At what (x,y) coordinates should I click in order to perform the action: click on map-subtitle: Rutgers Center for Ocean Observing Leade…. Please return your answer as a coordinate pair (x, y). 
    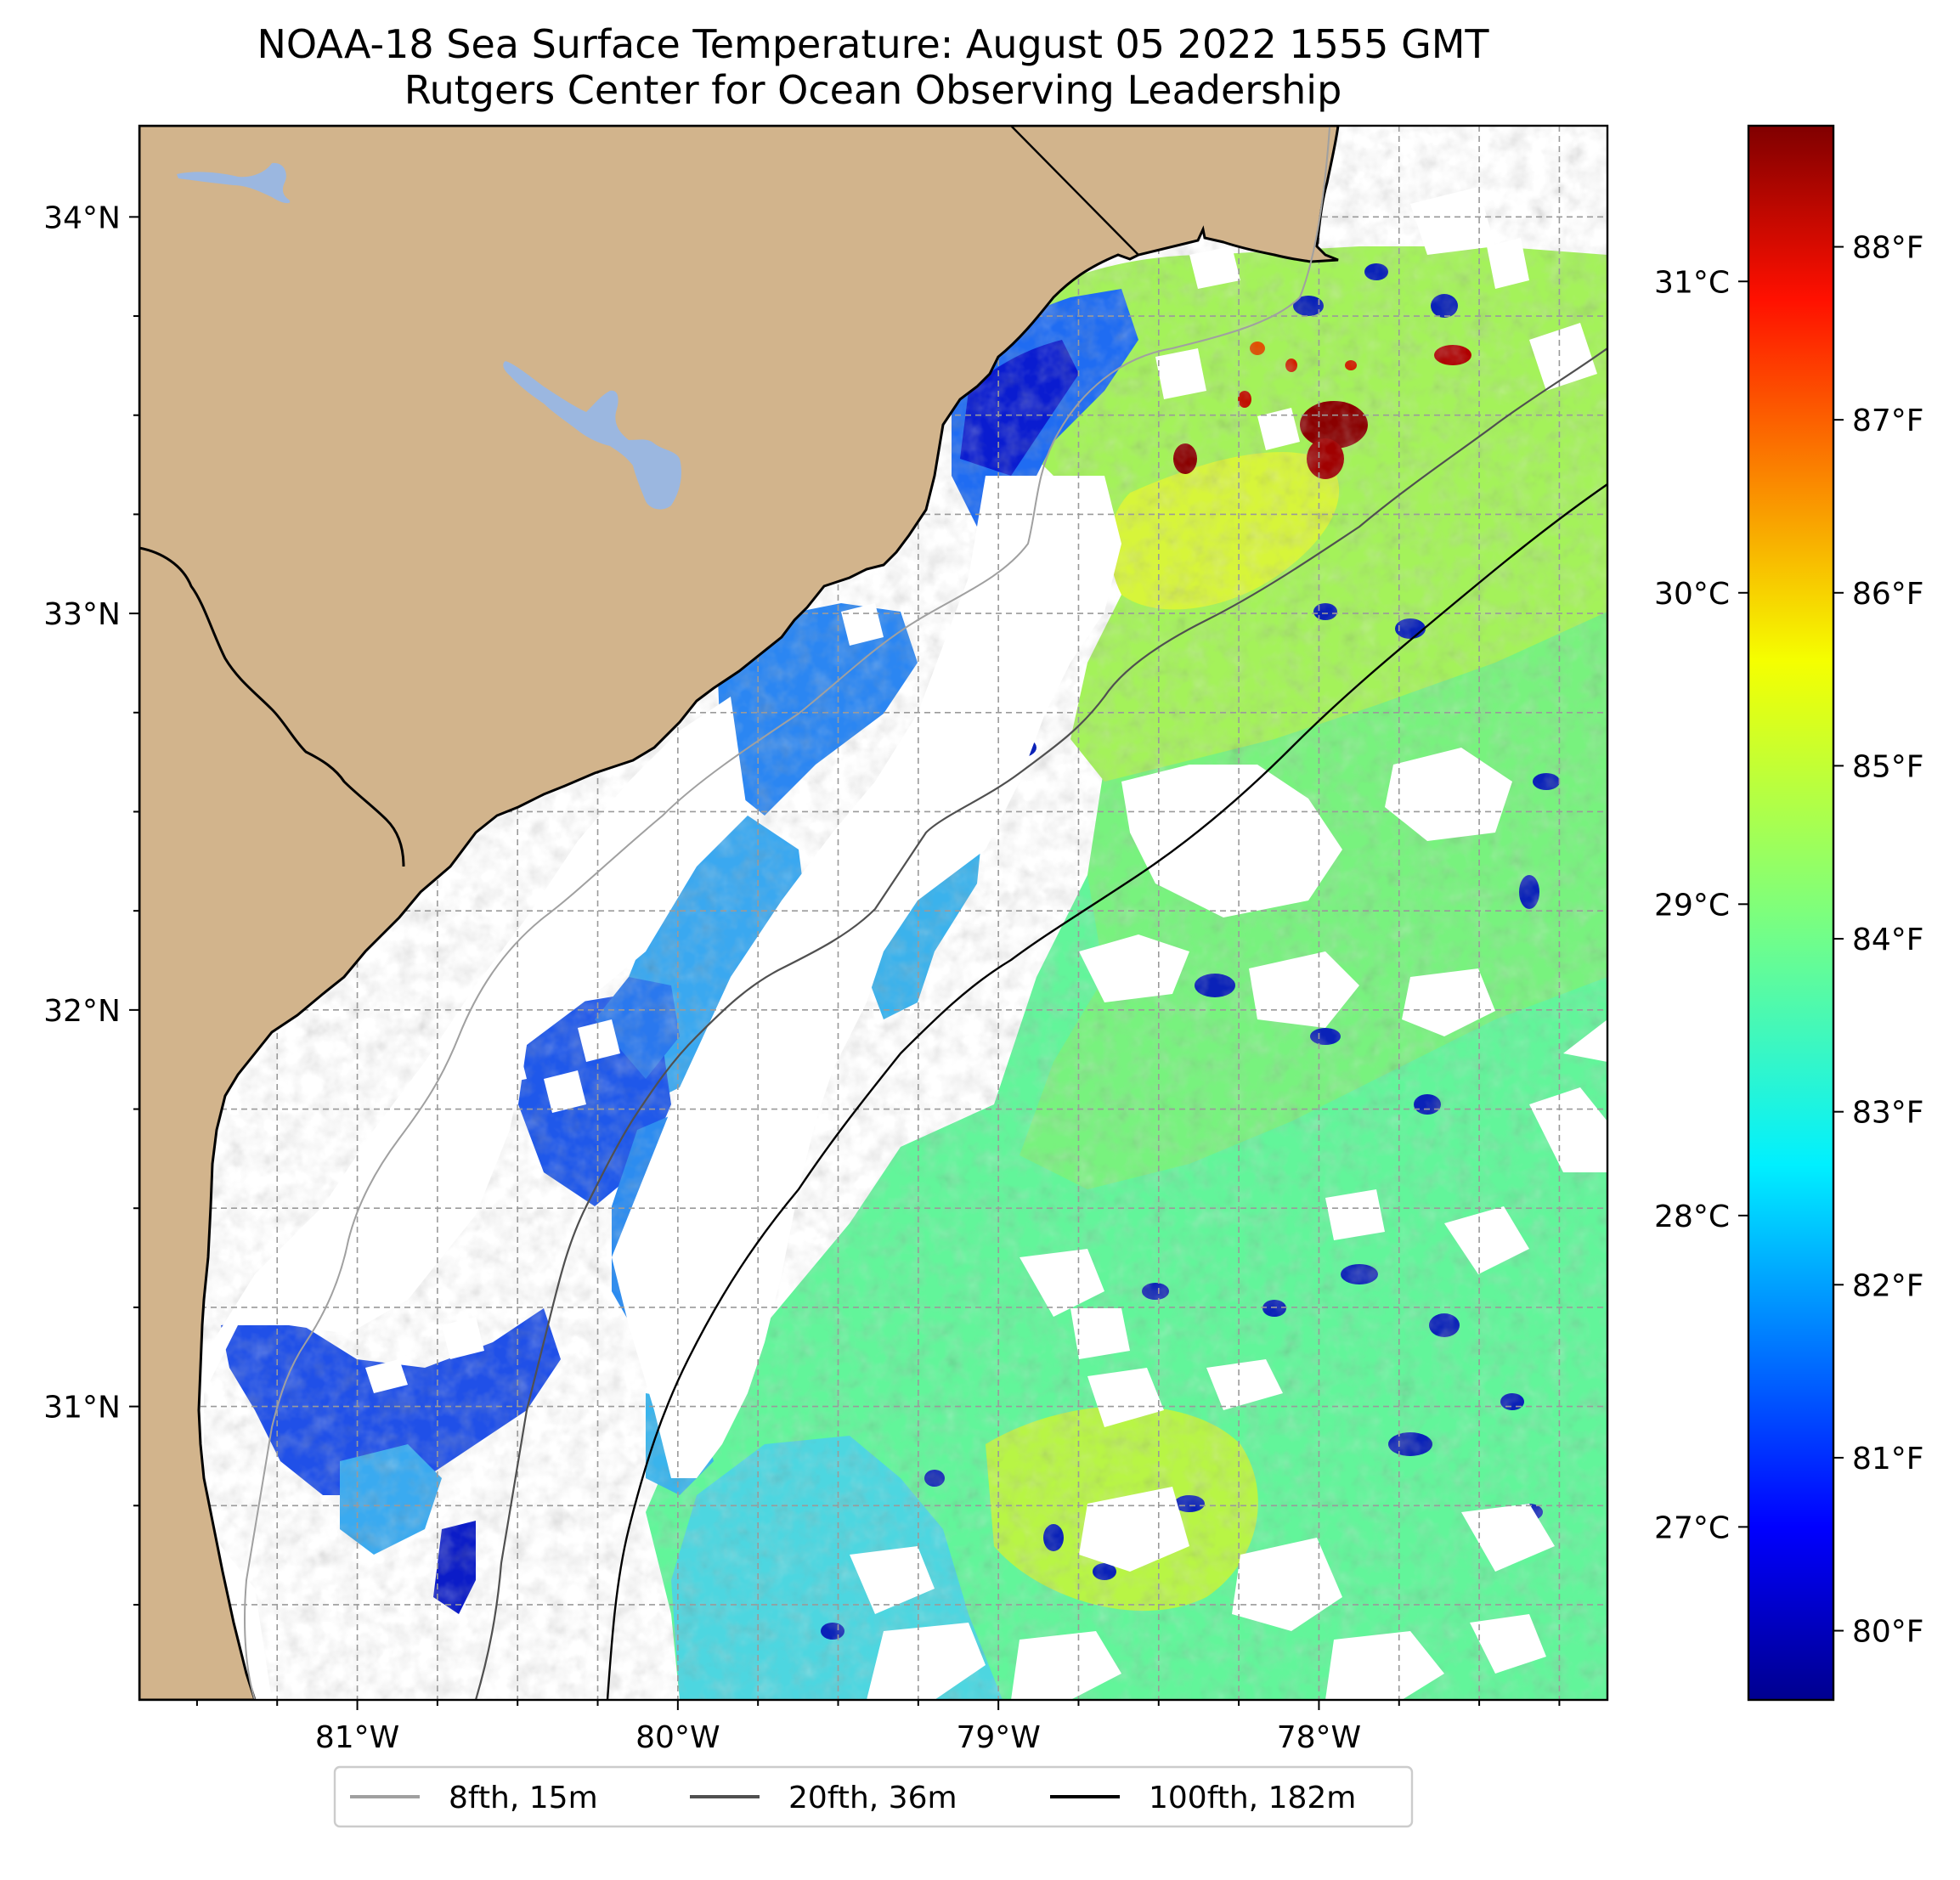
    Looking at the image, I should click on (873, 90).